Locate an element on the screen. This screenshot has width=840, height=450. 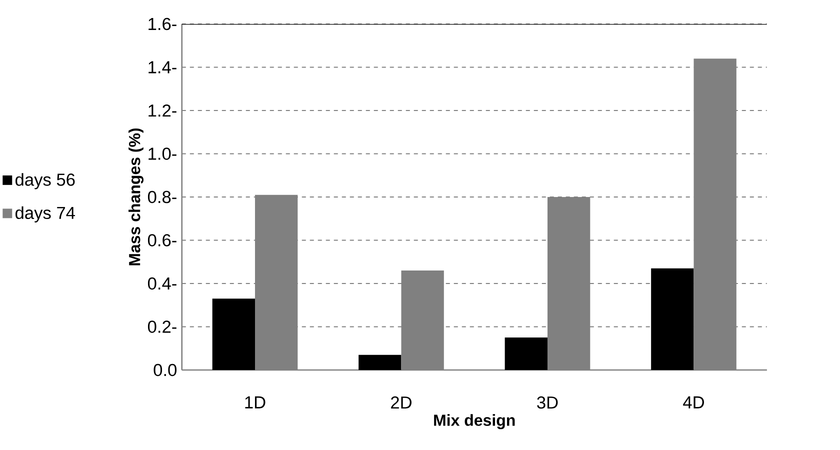
legend-label: days 56 is located at coordinates (45, 181).